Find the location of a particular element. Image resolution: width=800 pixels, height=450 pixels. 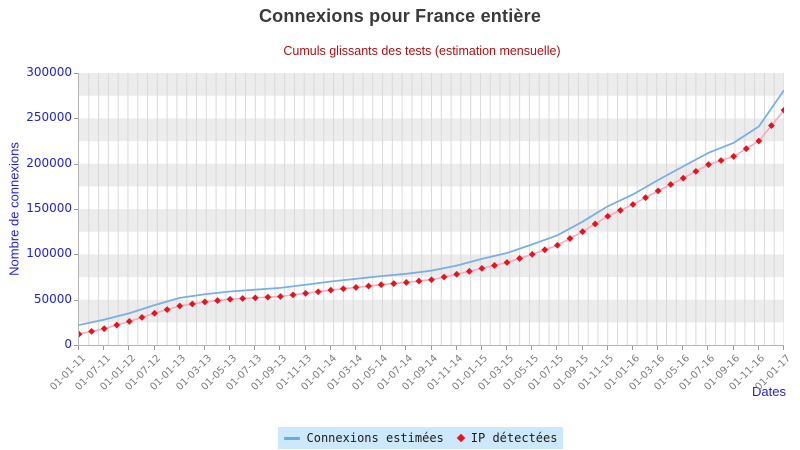

red-diamond-swatch-icon is located at coordinates (461, 438).